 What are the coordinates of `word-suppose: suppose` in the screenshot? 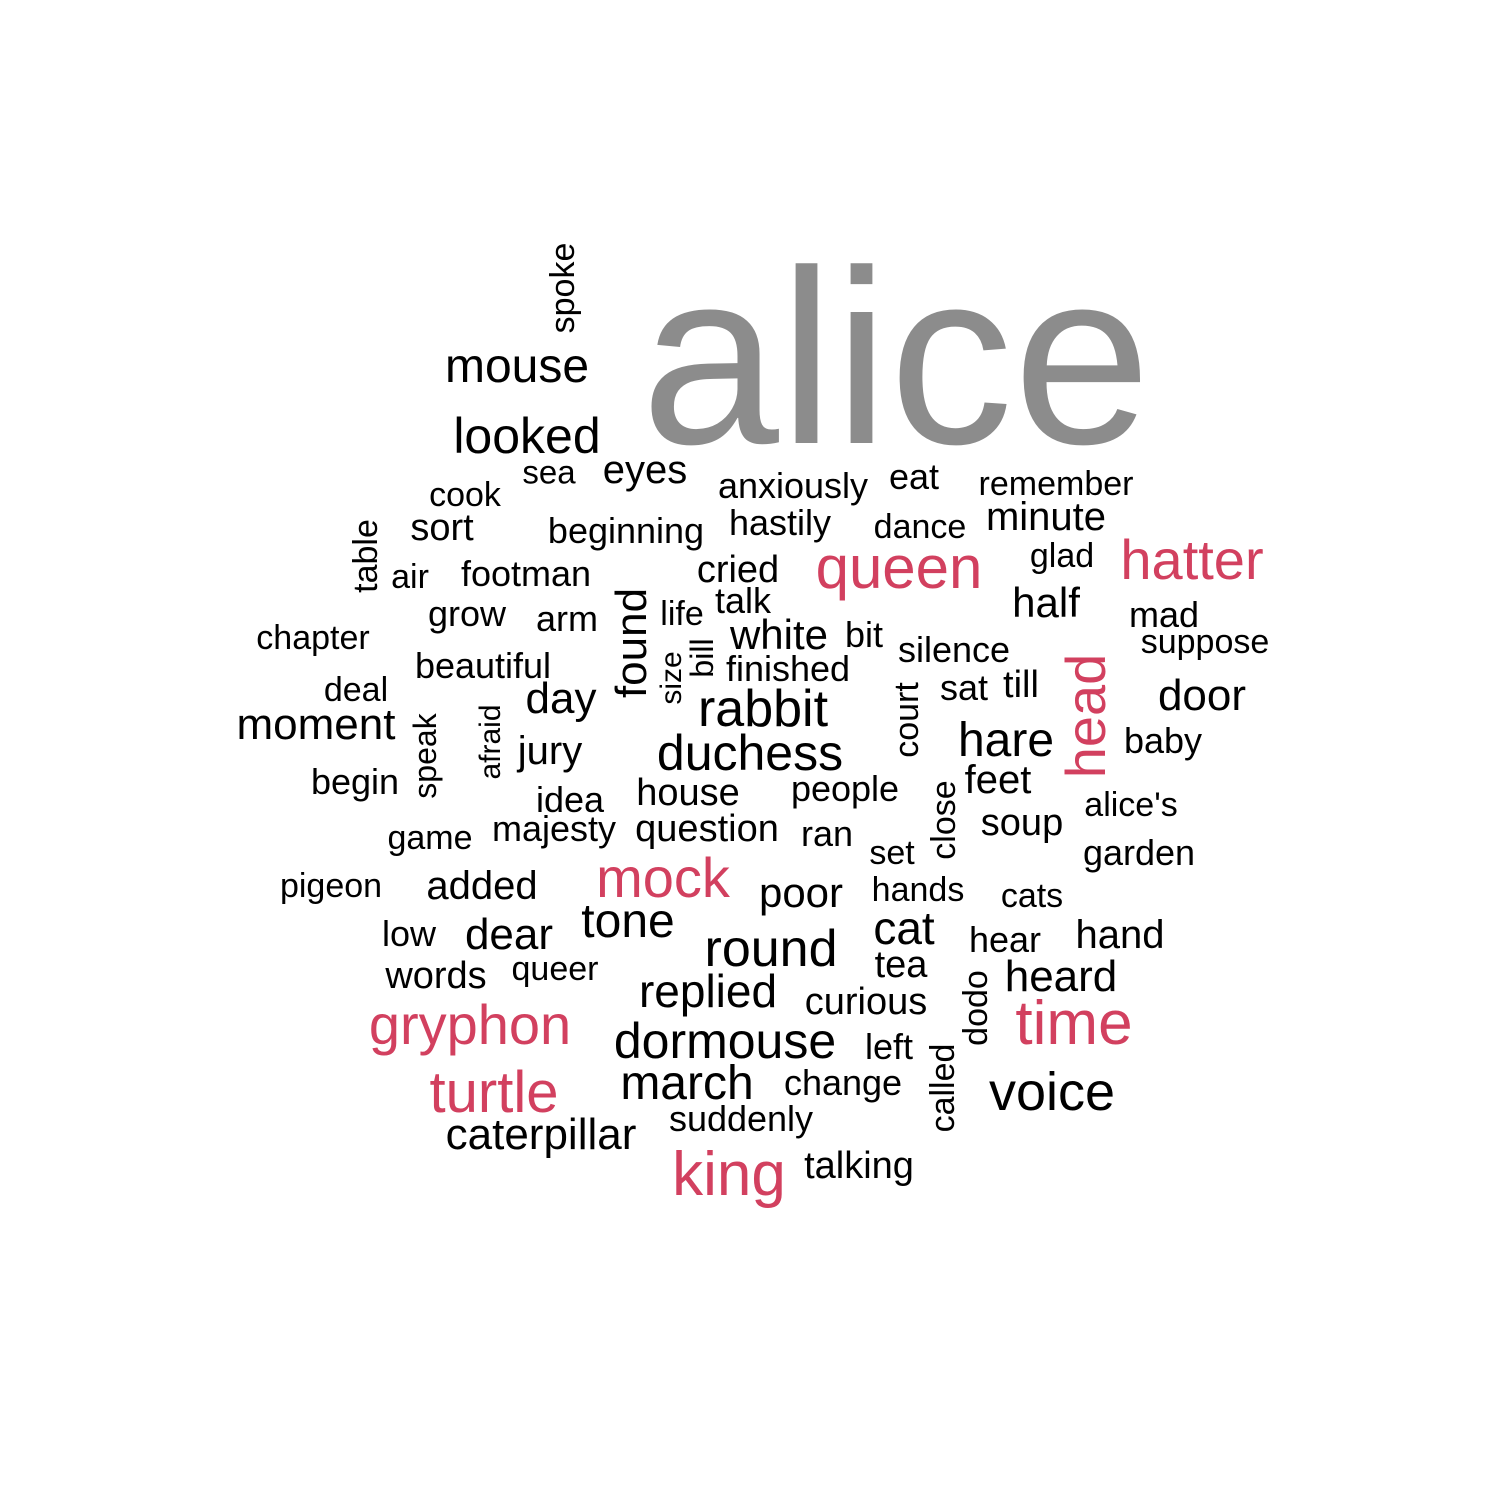 It's located at (1205, 642).